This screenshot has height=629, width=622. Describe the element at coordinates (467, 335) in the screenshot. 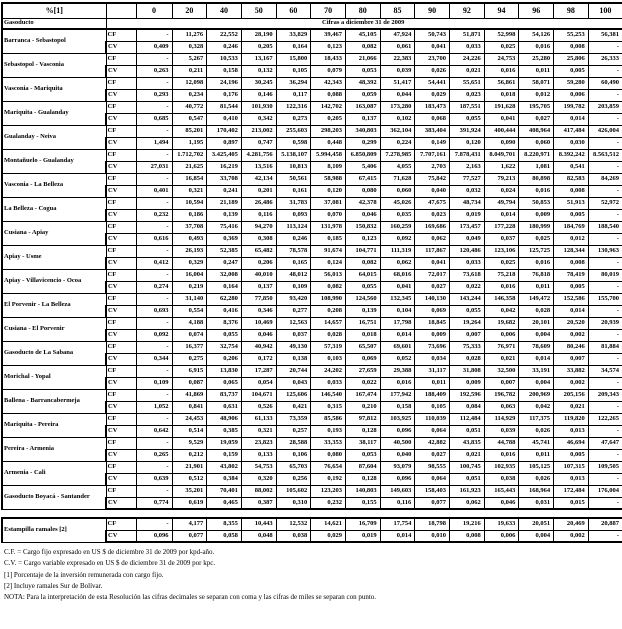

I see `cv-value-cell: 0,007` at that location.